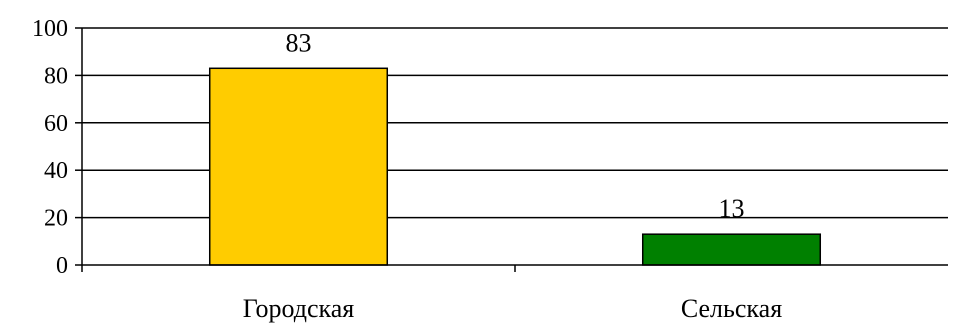 The image size is (963, 327). What do you see at coordinates (56, 219) in the screenshot?
I see `y-tick-label: 20` at bounding box center [56, 219].